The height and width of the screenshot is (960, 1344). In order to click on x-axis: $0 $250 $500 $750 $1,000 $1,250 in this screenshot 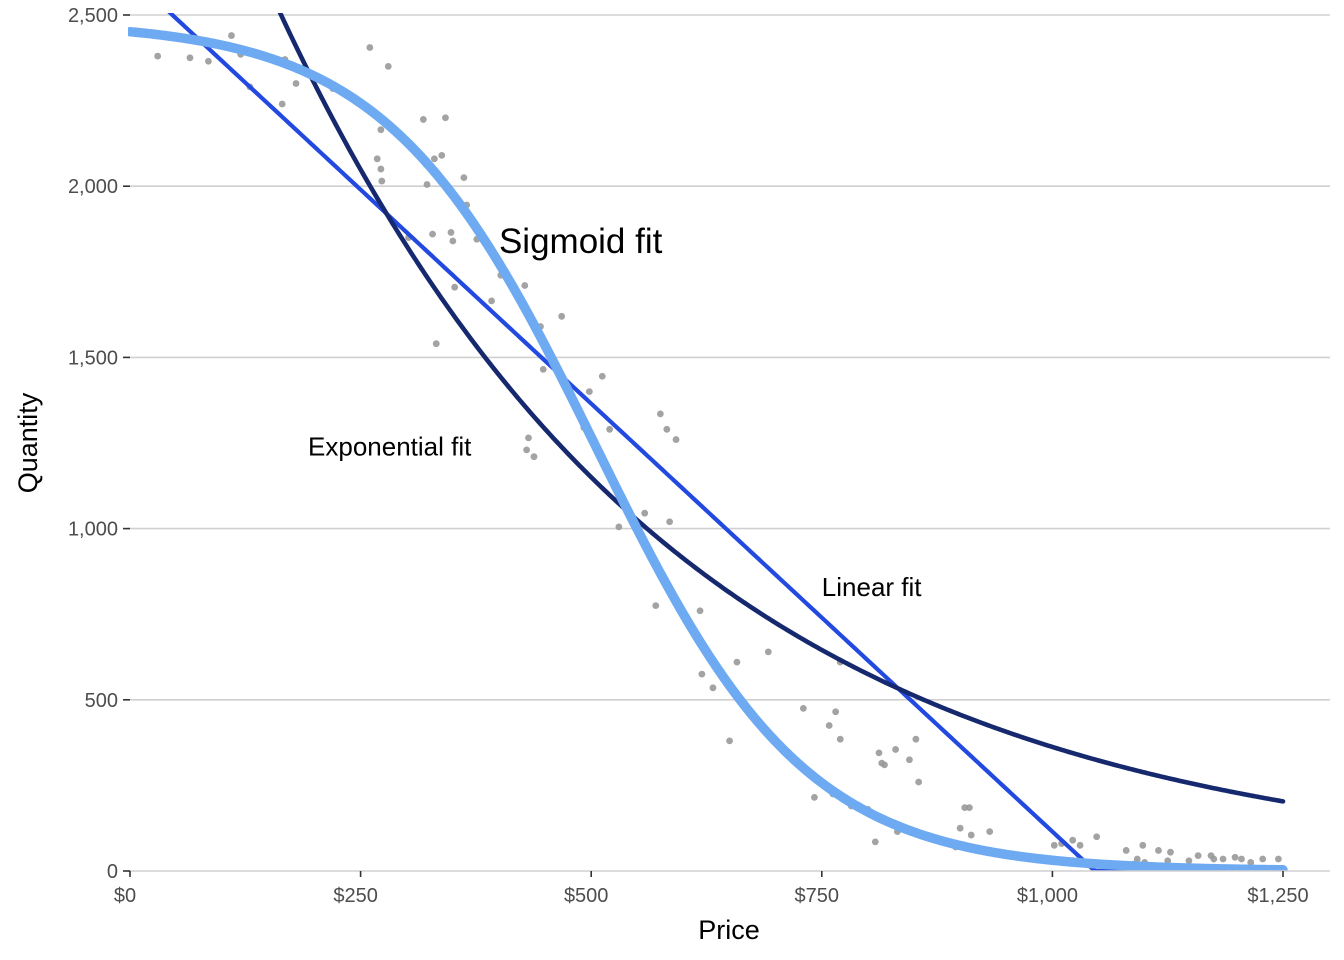, I will do `click(722, 888)`.